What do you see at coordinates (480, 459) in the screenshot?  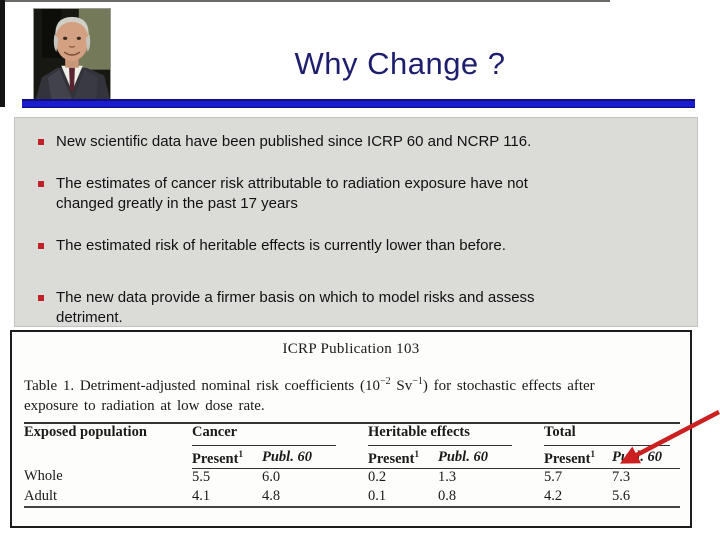 I see `subheader-heritable-publ60: Publ. 60` at bounding box center [480, 459].